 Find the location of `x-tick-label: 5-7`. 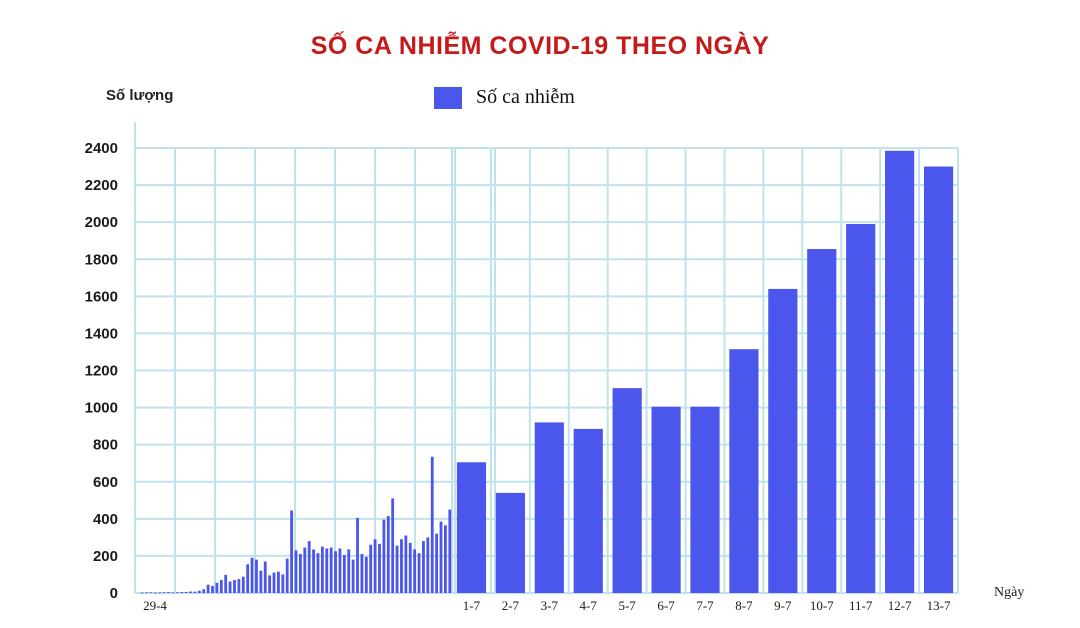

x-tick-label: 5-7 is located at coordinates (627, 605).